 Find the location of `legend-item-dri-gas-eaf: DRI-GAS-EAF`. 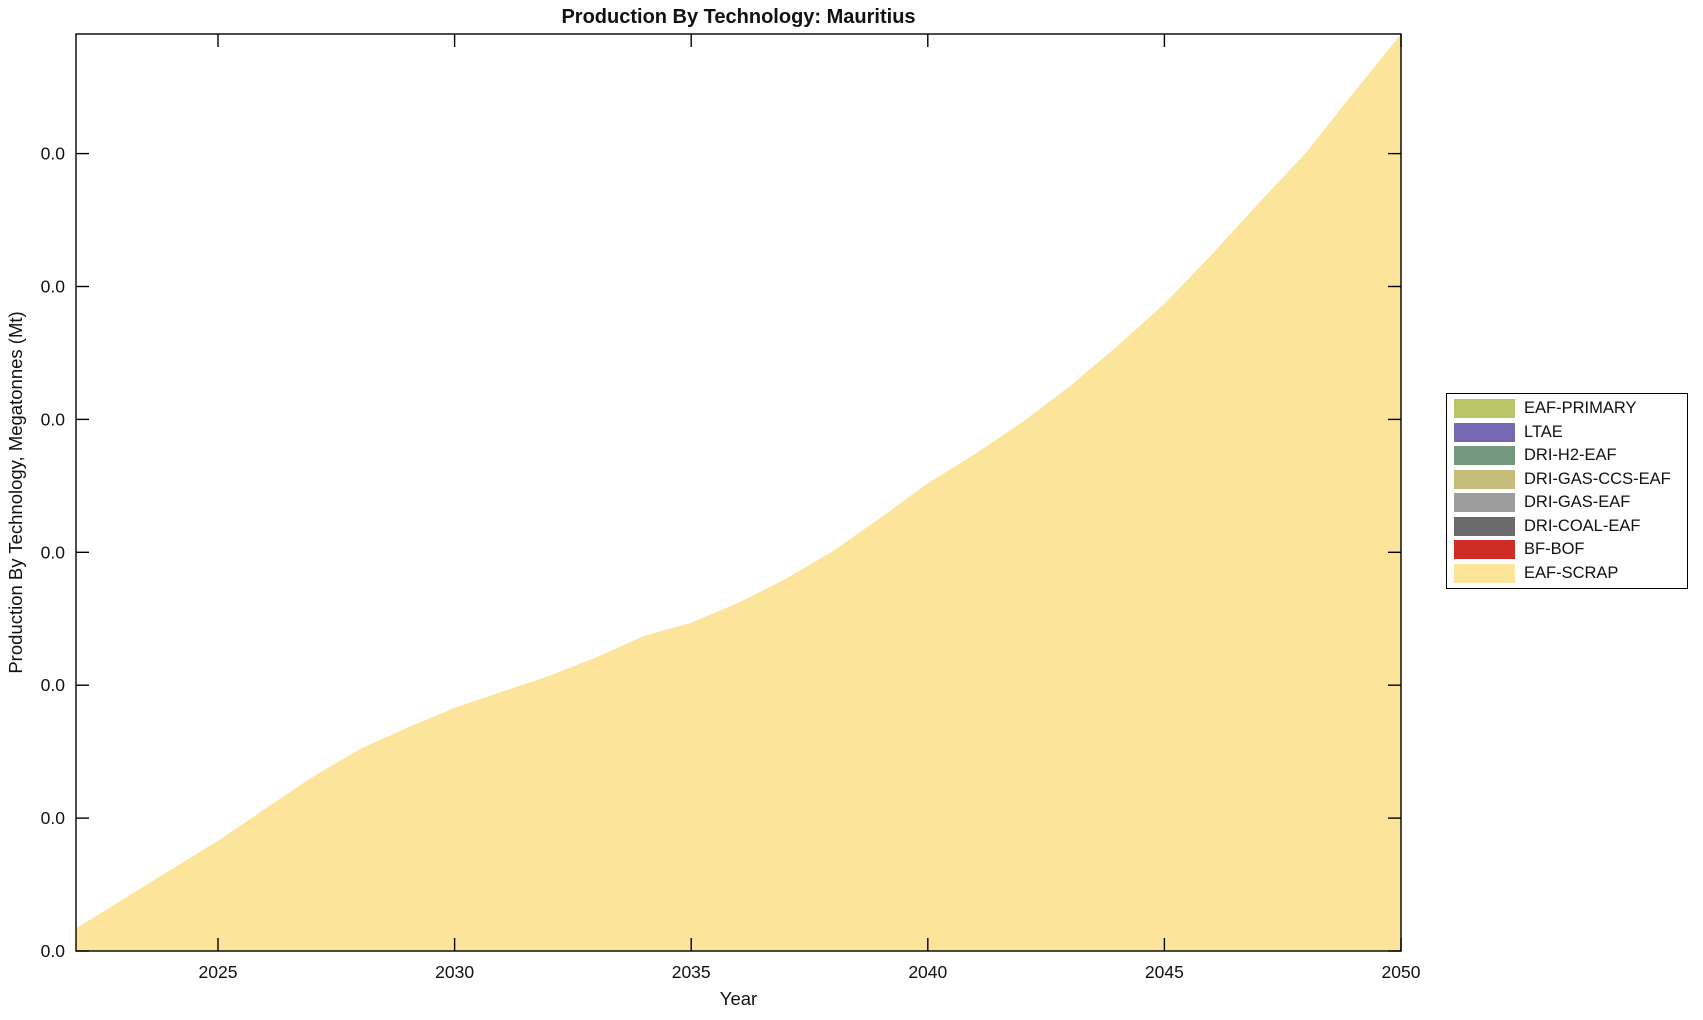

legend-item-dri-gas-eaf: DRI-GAS-EAF is located at coordinates (1567, 503).